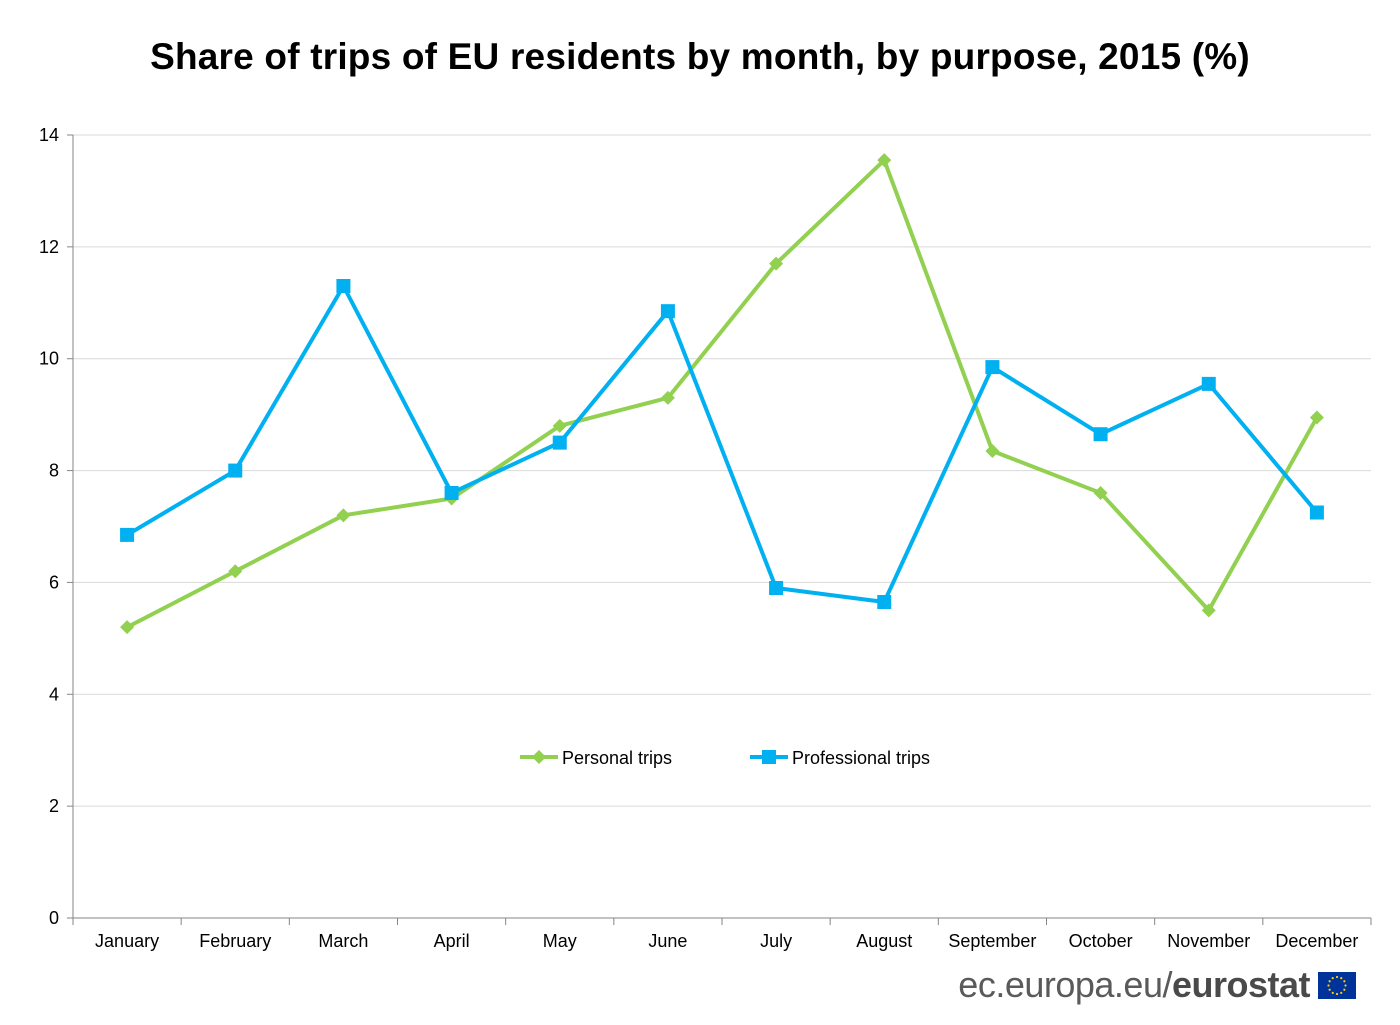 The image size is (1400, 1025). Describe the element at coordinates (49, 135) in the screenshot. I see `y-tick-label: 14` at that location.